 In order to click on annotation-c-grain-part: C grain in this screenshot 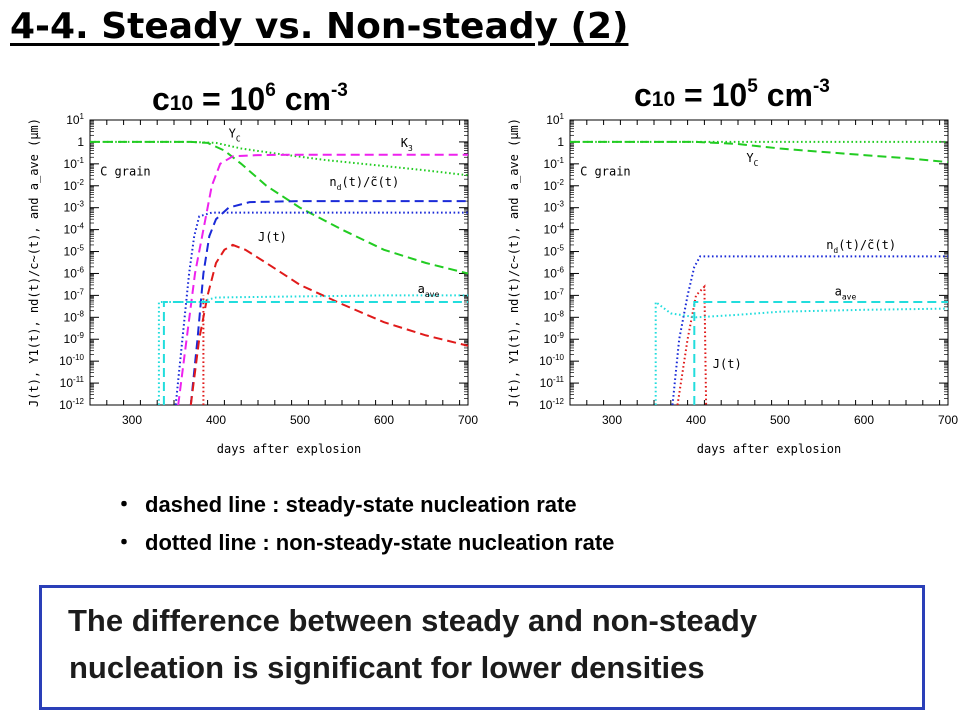, I will do `click(605, 171)`.